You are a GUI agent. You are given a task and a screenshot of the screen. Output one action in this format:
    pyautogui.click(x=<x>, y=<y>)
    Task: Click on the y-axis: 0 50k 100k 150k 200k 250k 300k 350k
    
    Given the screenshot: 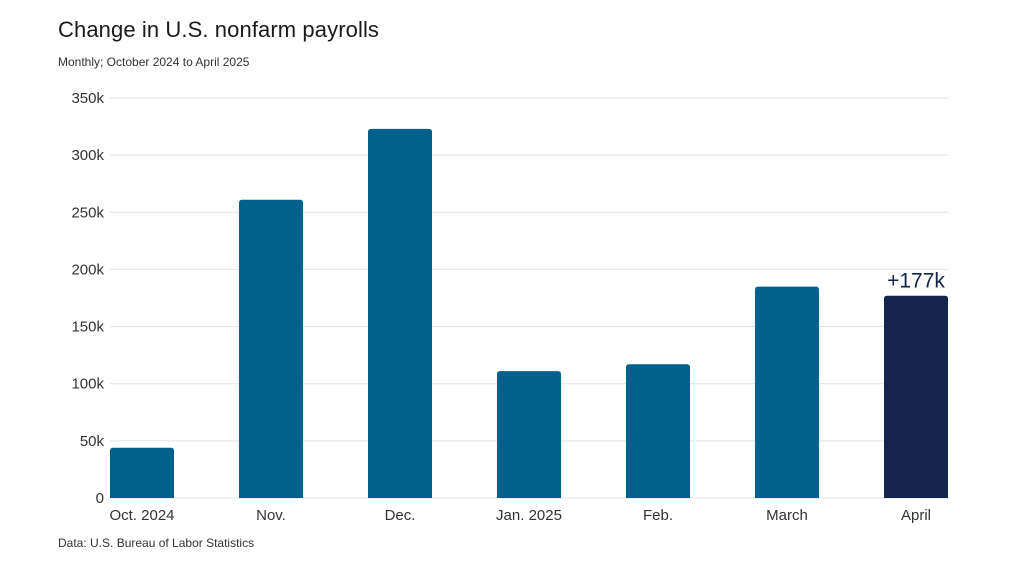 What is the action you would take?
    pyautogui.click(x=87, y=298)
    